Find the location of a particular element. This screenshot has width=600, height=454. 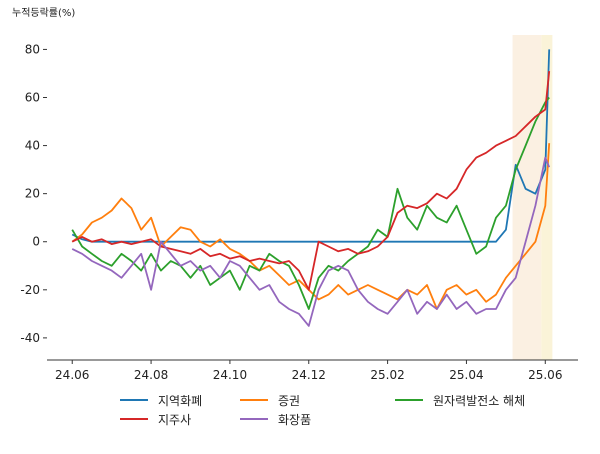

y-axis-label: 누적등락률(%) is located at coordinates (43, 13).